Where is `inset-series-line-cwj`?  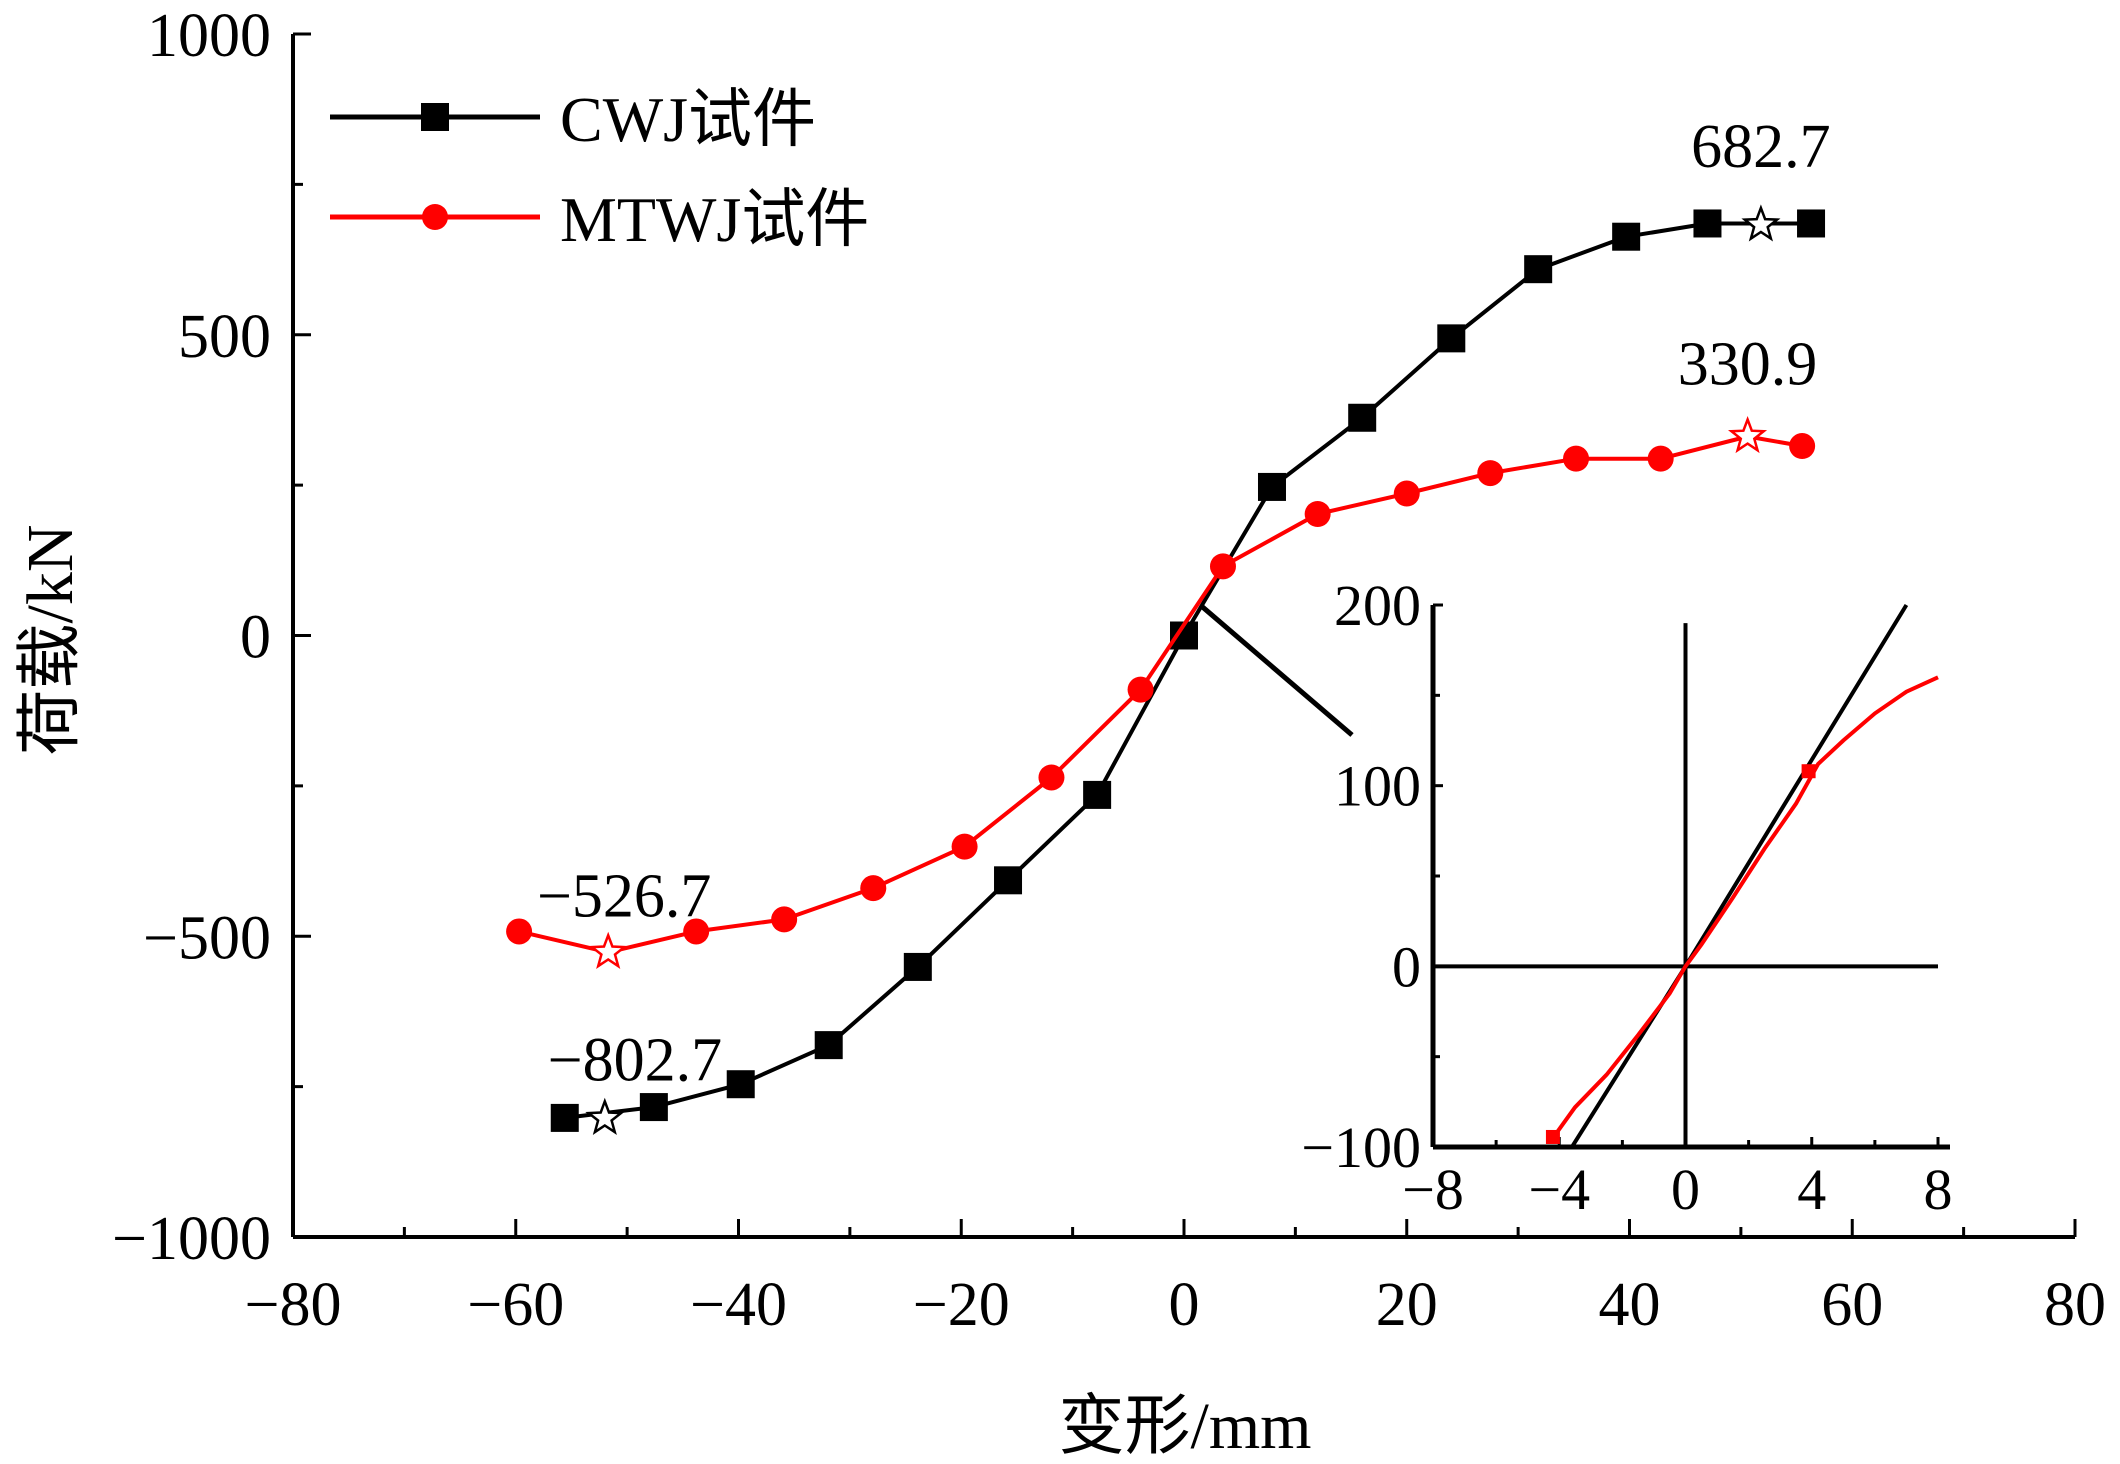
inset-series-line-cwj is located at coordinates (1739, 876).